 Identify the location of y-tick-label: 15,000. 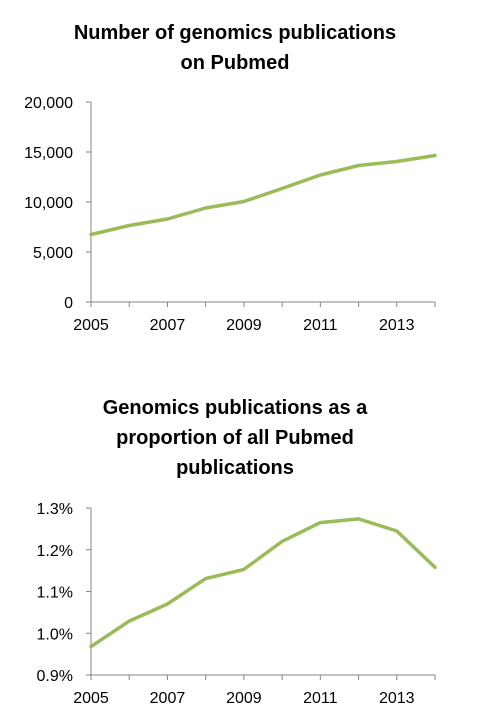
(48, 153).